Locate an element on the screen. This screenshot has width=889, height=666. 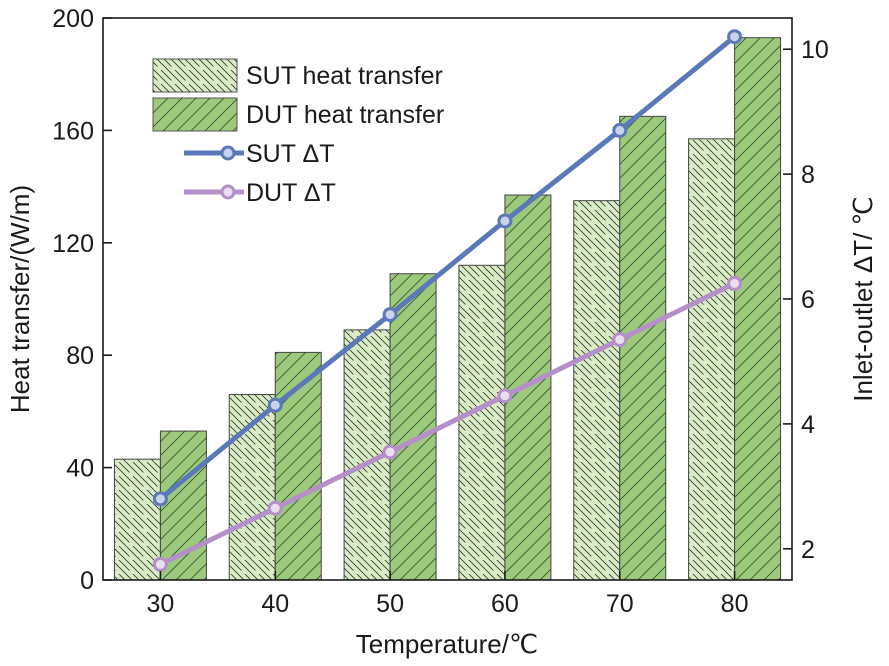
y-tick-label: 120 is located at coordinates (73, 244).